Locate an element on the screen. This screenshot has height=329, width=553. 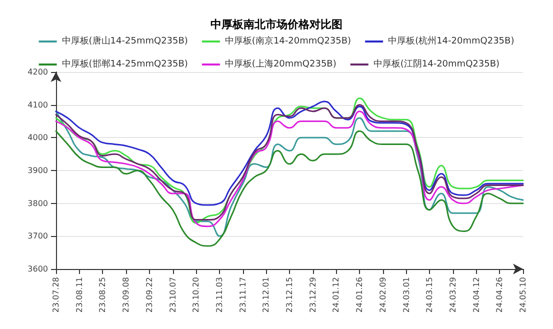
x-tick-label: 24.03.01 is located at coordinates (406, 295).